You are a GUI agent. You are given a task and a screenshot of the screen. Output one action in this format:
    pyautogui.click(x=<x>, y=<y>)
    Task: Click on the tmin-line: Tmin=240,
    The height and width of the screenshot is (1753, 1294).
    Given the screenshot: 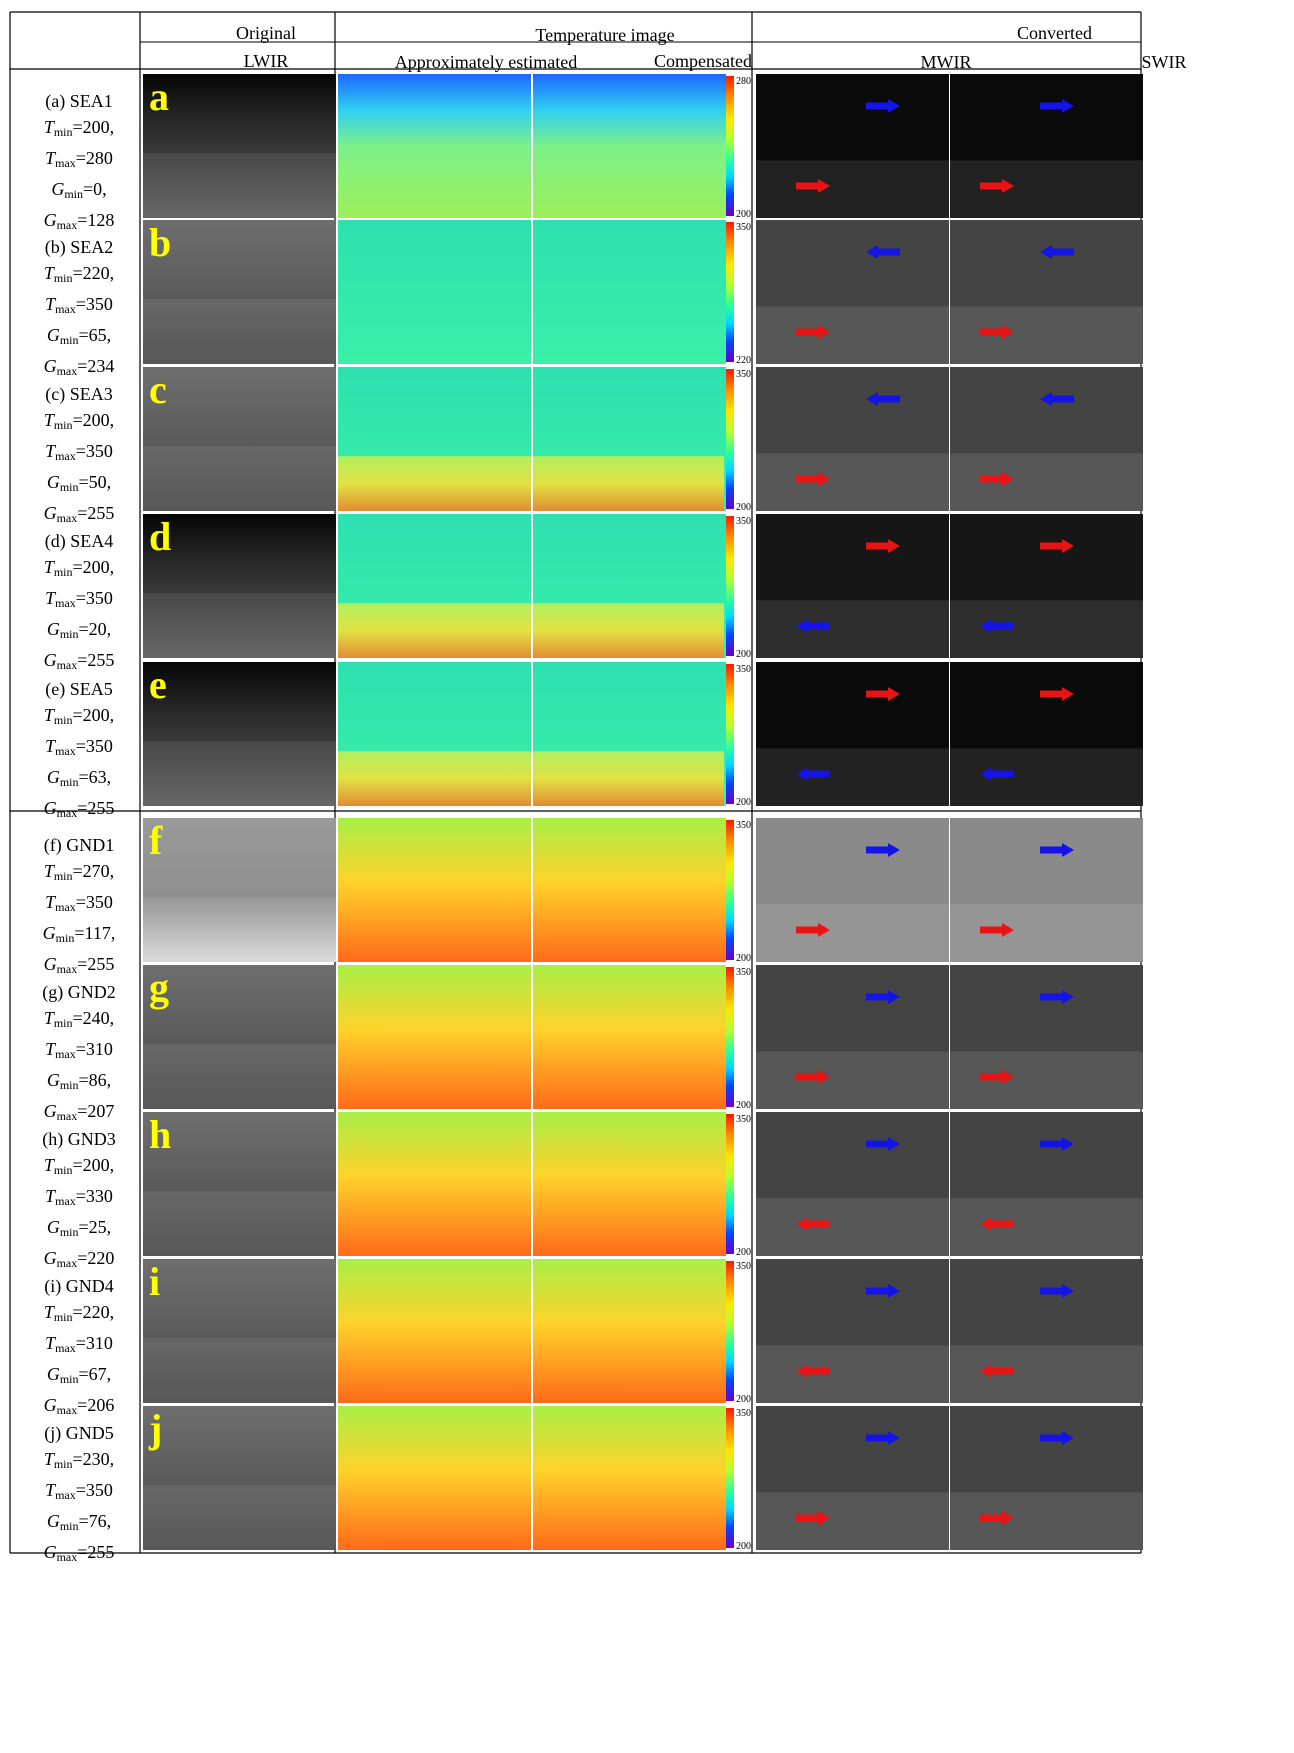 What is the action you would take?
    pyautogui.click(x=79, y=1019)
    